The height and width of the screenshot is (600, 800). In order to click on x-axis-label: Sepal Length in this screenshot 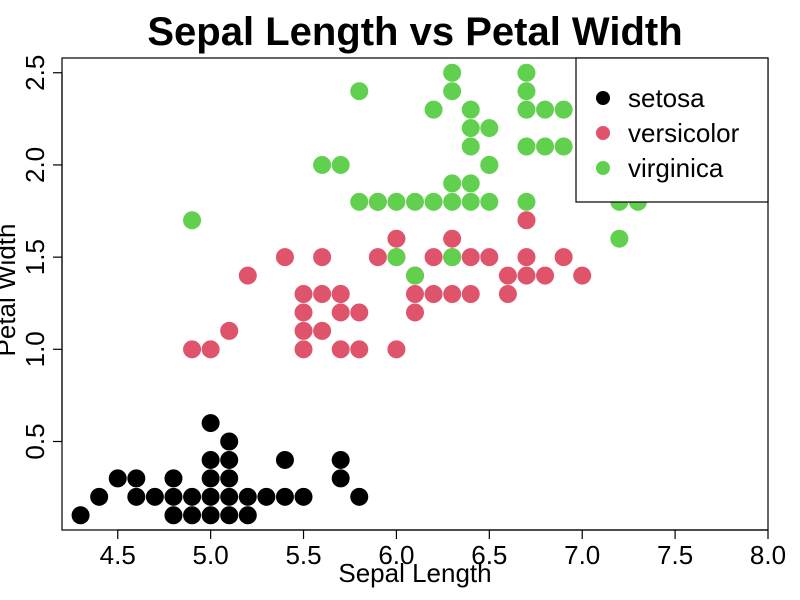, I will do `click(414, 573)`.